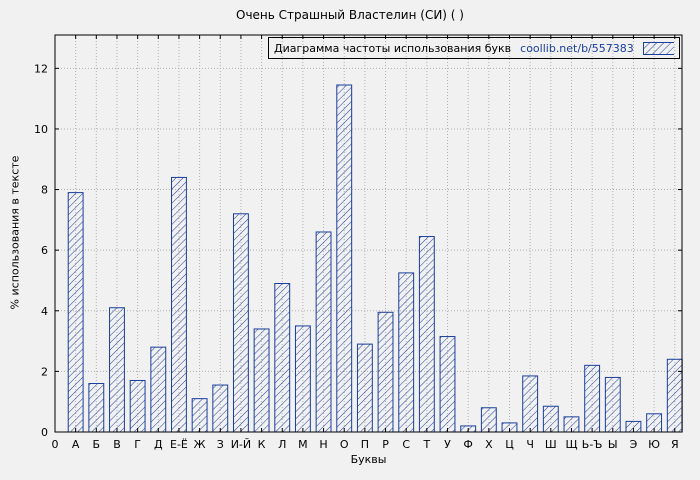 The width and height of the screenshot is (700, 480). I want to click on legend-link: coollib.net/b/557383, so click(577, 48).